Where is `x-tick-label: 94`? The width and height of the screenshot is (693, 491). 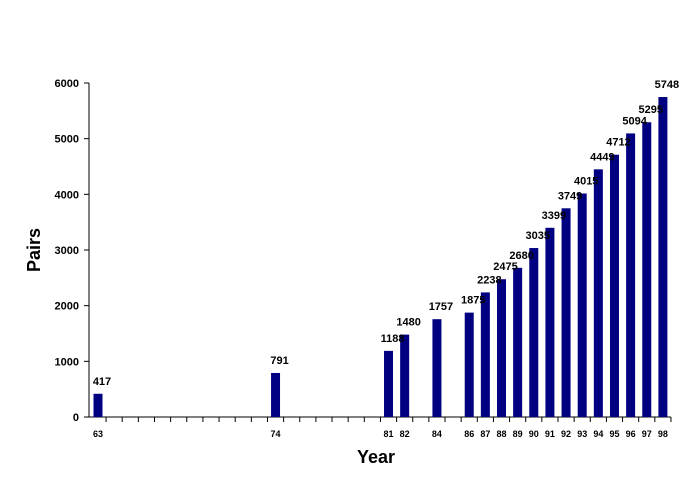 x-tick-label: 94 is located at coordinates (598, 434).